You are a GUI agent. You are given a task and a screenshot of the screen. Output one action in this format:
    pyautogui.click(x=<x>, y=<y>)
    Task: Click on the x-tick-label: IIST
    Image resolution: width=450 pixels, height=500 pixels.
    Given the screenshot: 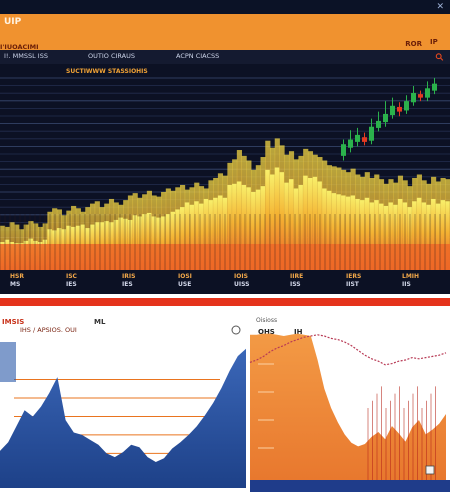 What is the action you would take?
    pyautogui.click(x=353, y=284)
    